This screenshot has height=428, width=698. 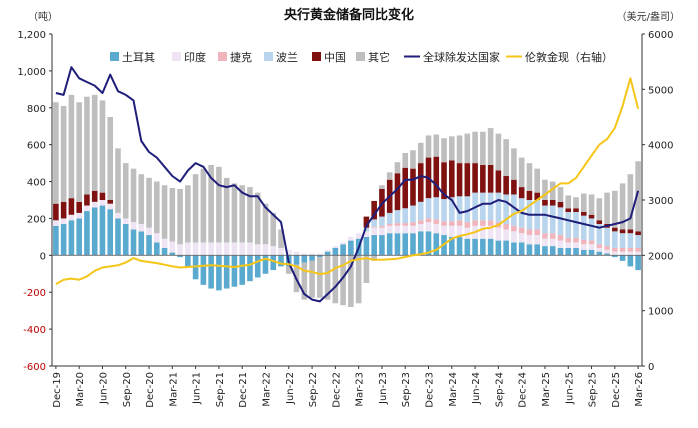 I want to click on left-tick-label: -200, so click(x=34, y=293).